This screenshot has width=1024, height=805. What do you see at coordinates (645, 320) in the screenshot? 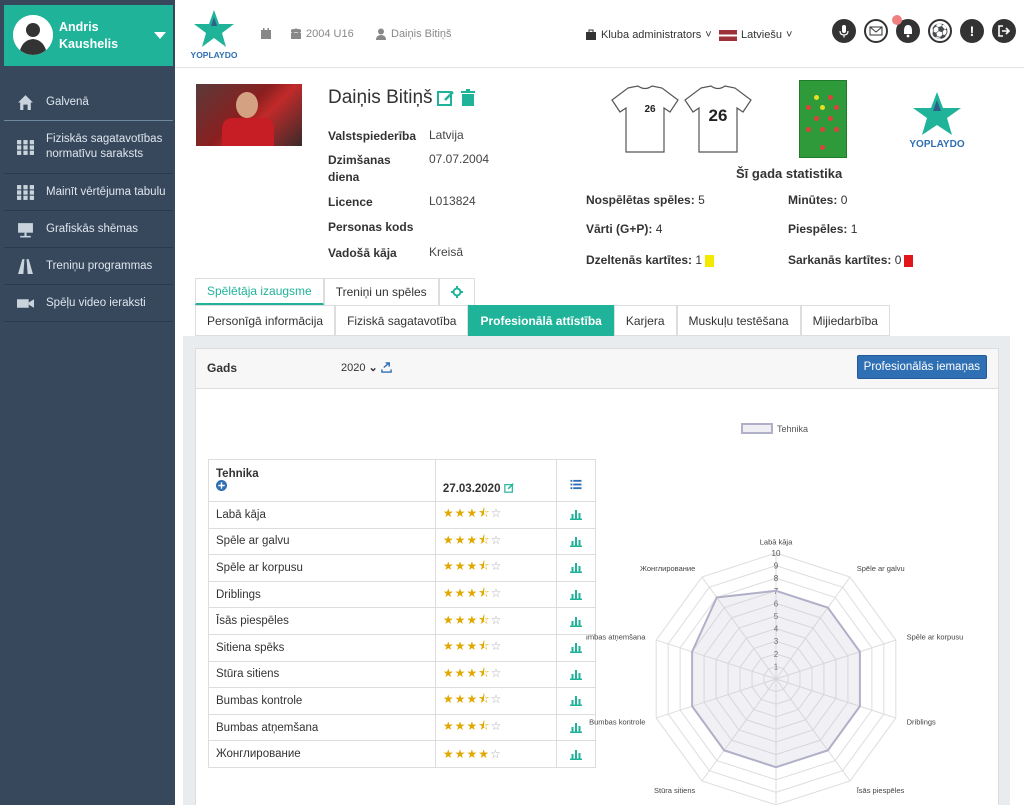
I see `tab-career: Karjera` at bounding box center [645, 320].